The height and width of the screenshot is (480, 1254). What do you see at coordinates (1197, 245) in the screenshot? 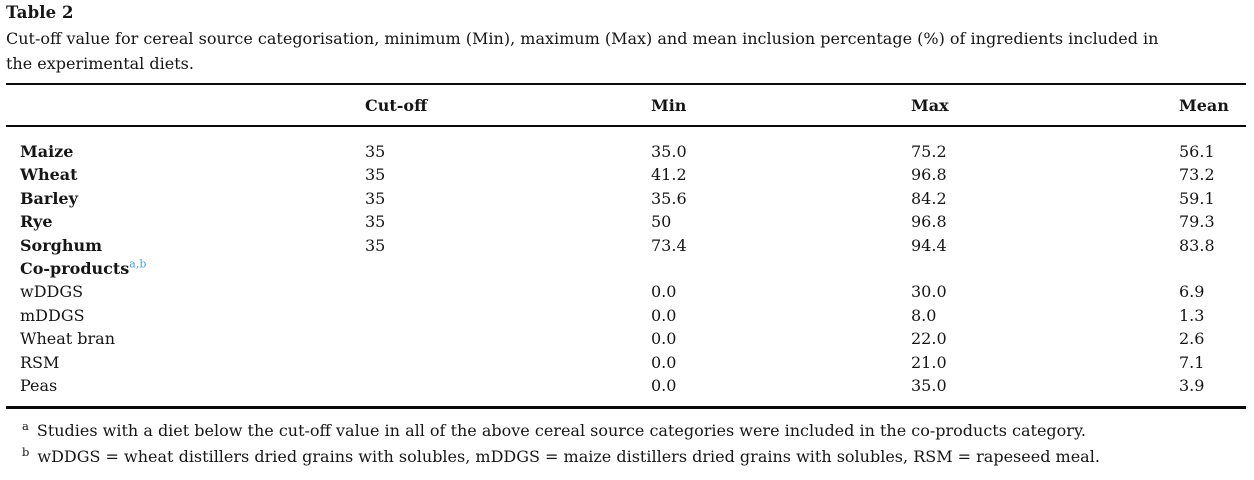
I see `cell: 83.8` at bounding box center [1197, 245].